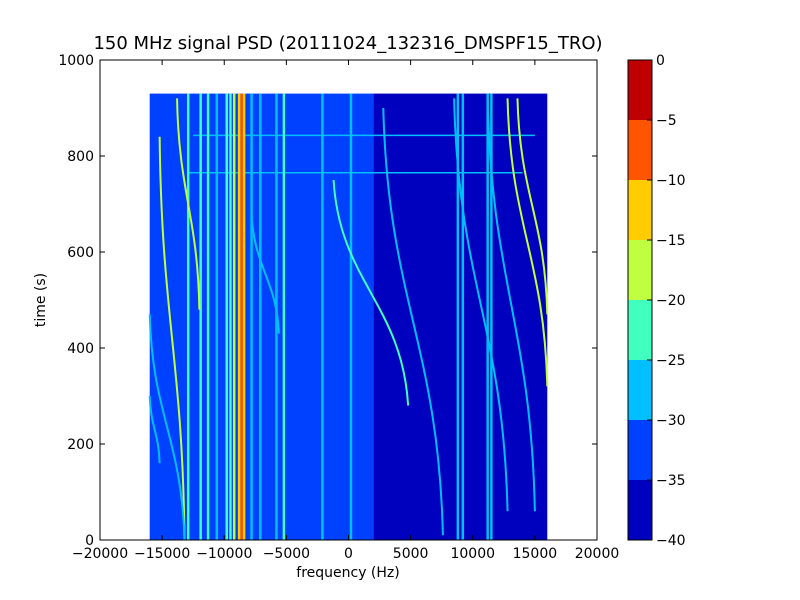 Image resolution: width=800 pixels, height=600 pixels. Describe the element at coordinates (80, 445) in the screenshot. I see `y-tick-label: 200` at that location.